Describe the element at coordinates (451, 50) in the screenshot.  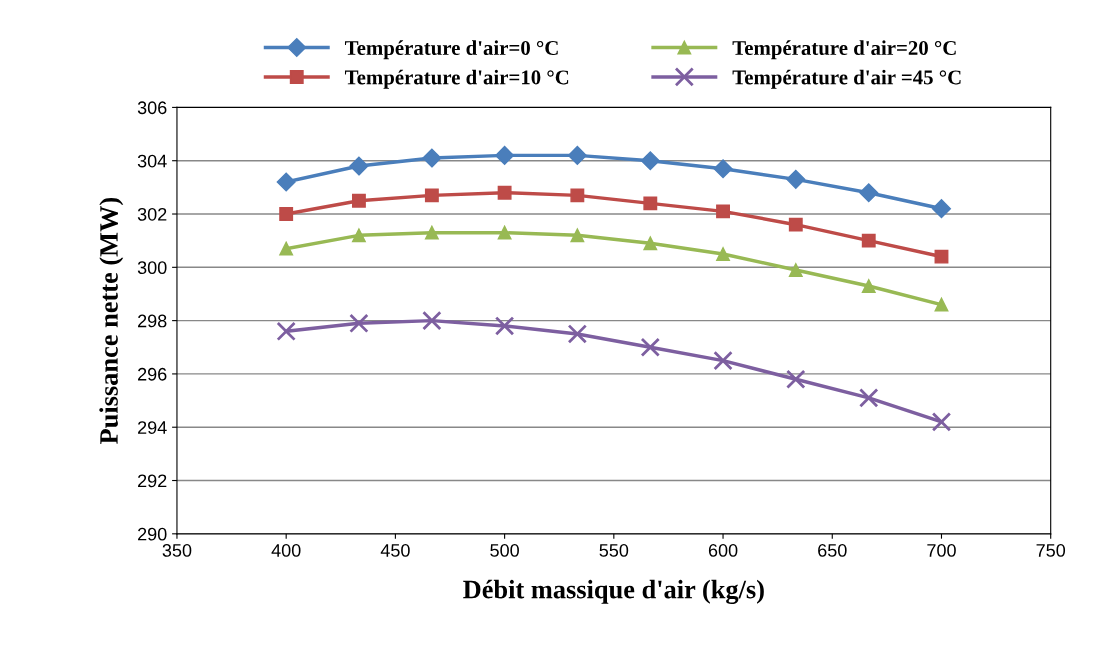
I see `legend-label: Température d'air=0 °C` at that location.